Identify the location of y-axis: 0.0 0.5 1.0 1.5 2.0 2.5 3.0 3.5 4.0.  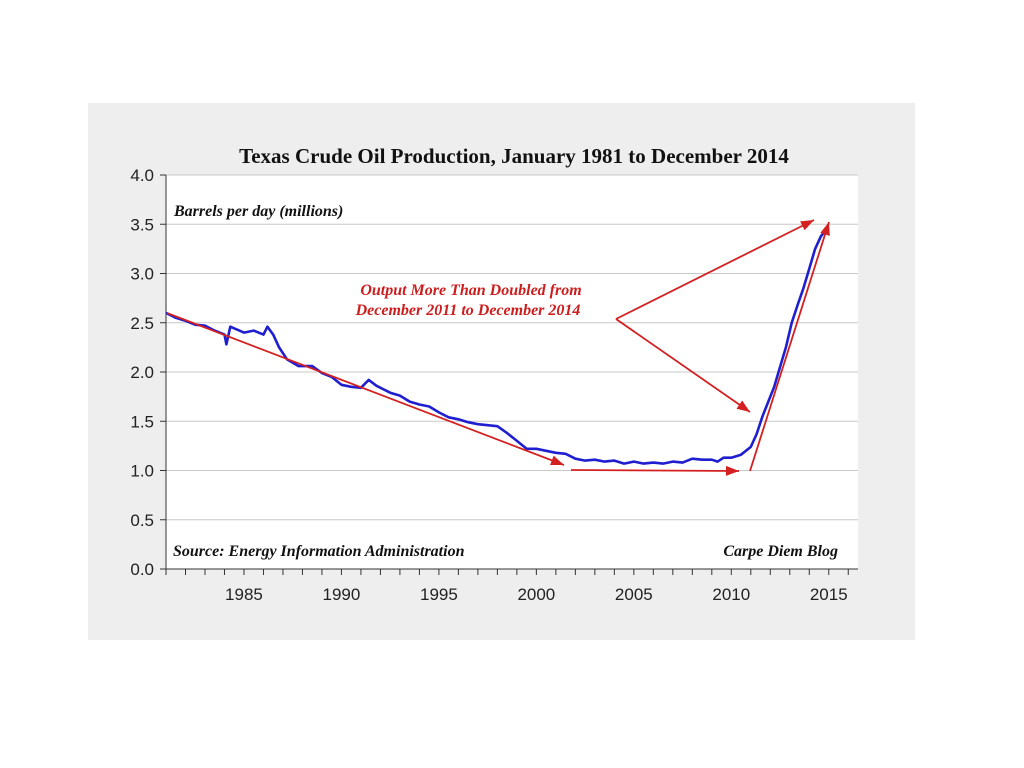
(148, 372).